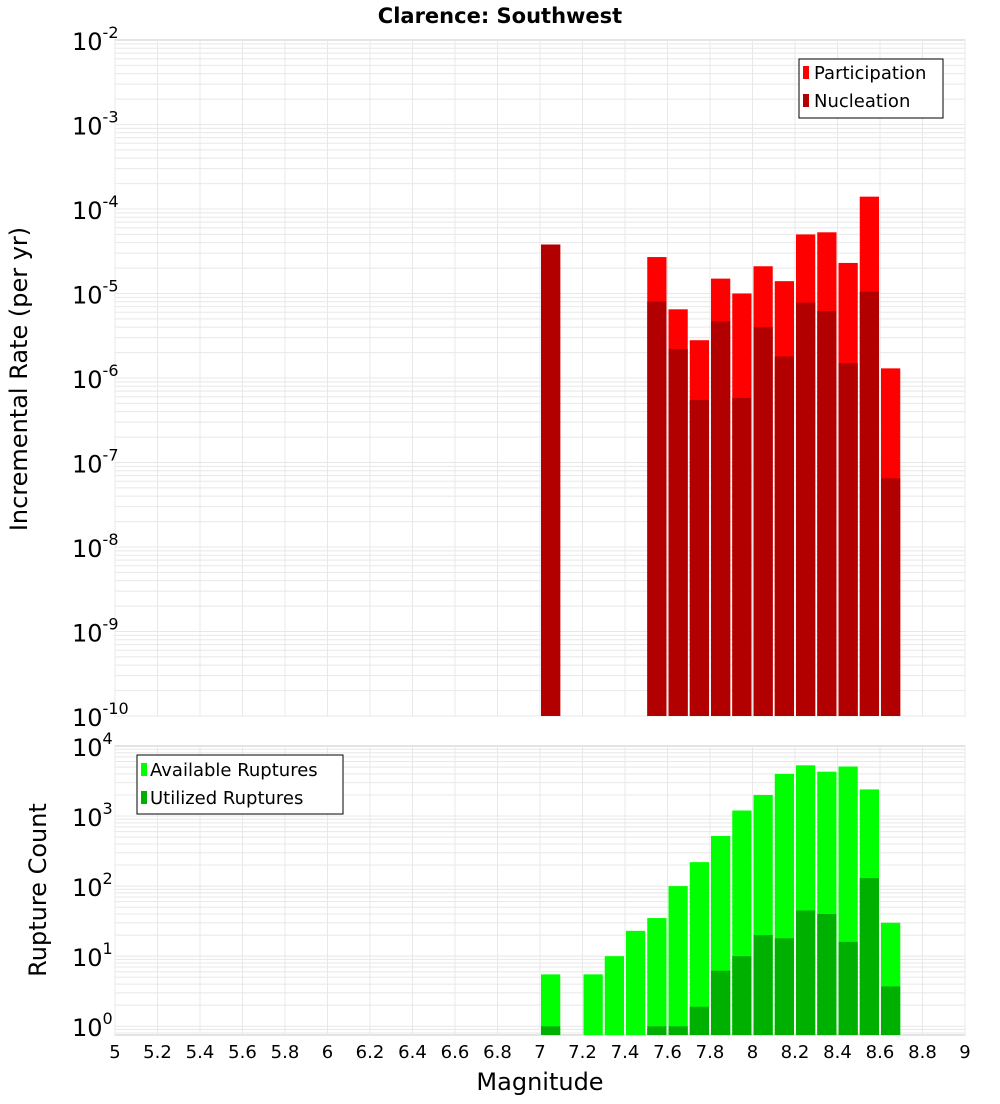 This screenshot has width=1000, height=1104. Describe the element at coordinates (92, 1025) in the screenshot. I see `y-tick-label: 10⁰` at that location.